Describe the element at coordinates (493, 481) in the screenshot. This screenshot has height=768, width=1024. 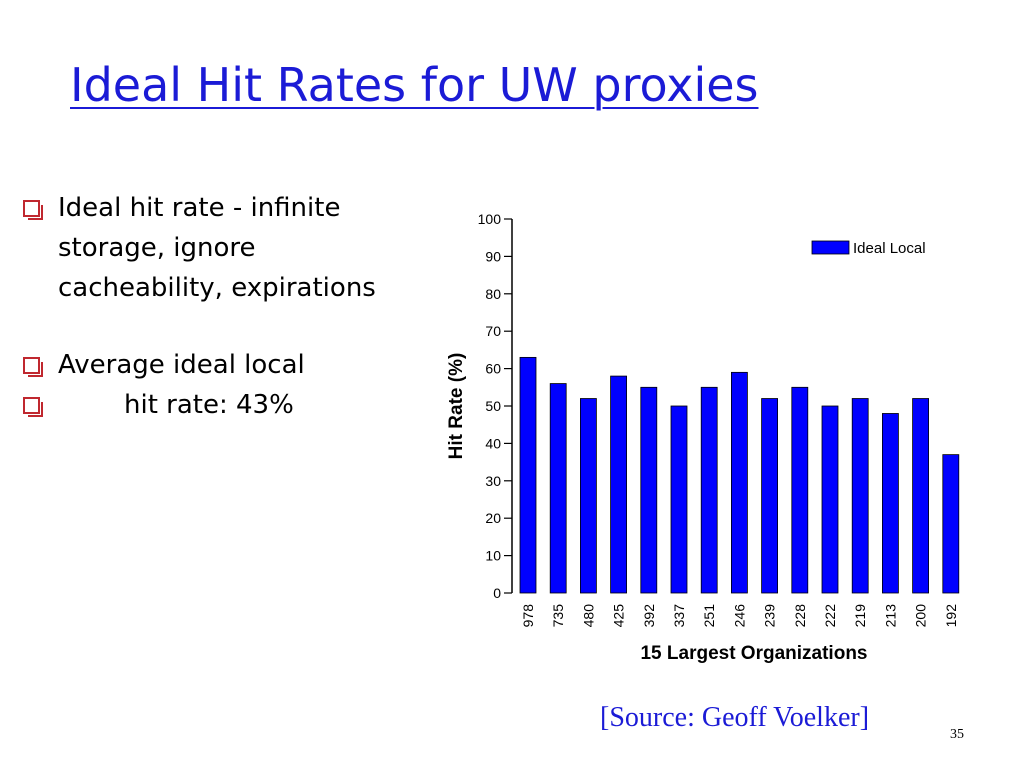
I see `y-tick-label: 30` at that location.